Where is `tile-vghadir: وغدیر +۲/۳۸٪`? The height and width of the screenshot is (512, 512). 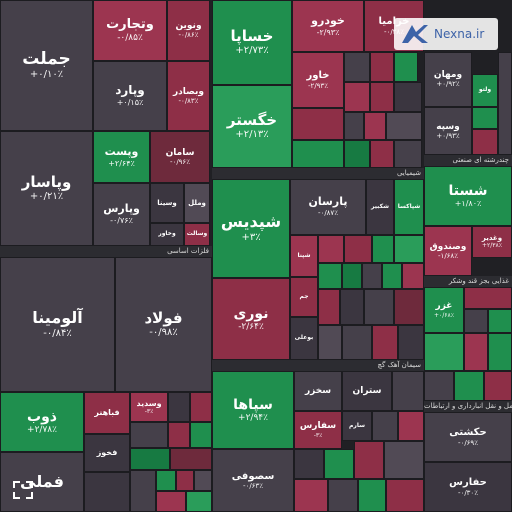
tile-vghadir: وغدیر +۲/۳۸٪ is located at coordinates (492, 242).